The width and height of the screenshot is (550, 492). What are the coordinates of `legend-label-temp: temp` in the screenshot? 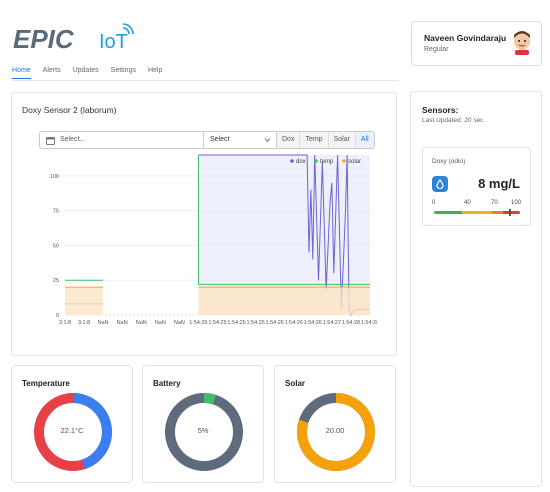 It's located at (327, 162).